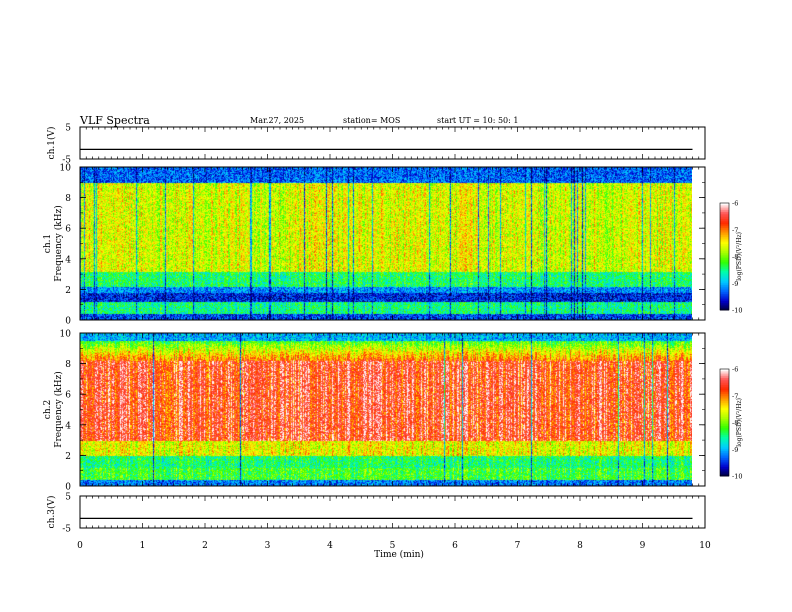  I want to click on x-tick-label: 4, so click(330, 546).